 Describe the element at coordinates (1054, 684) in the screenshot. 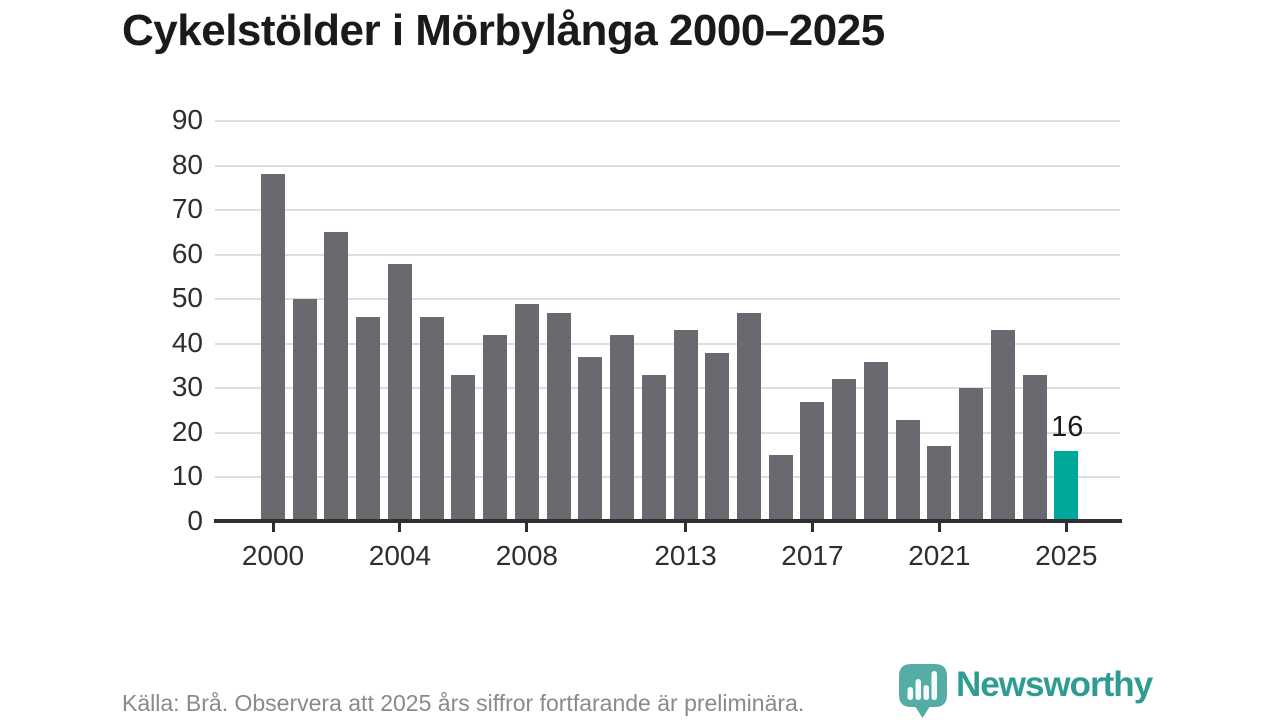

I see `newsworthy-logo-text: Newsworthy` at that location.